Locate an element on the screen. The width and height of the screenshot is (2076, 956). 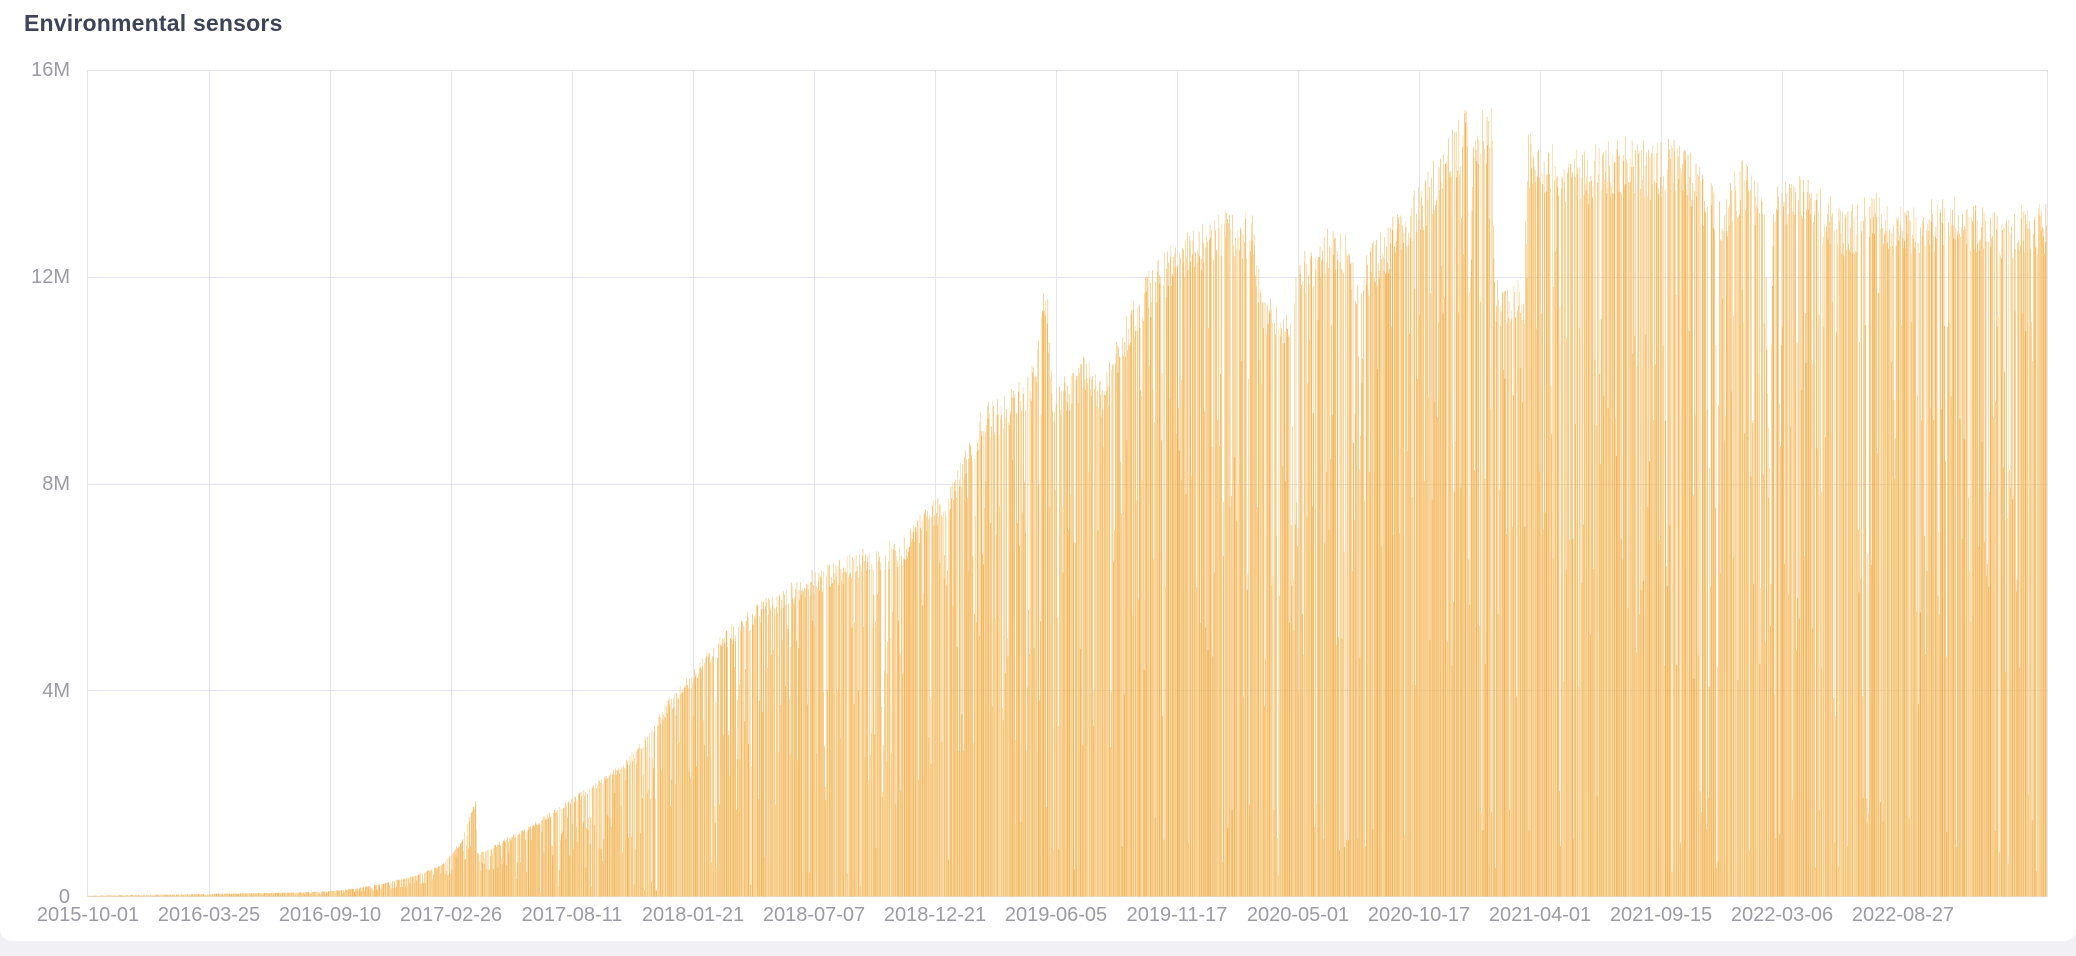
x-axis-tick-label: 2015-10-01 is located at coordinates (88, 915).